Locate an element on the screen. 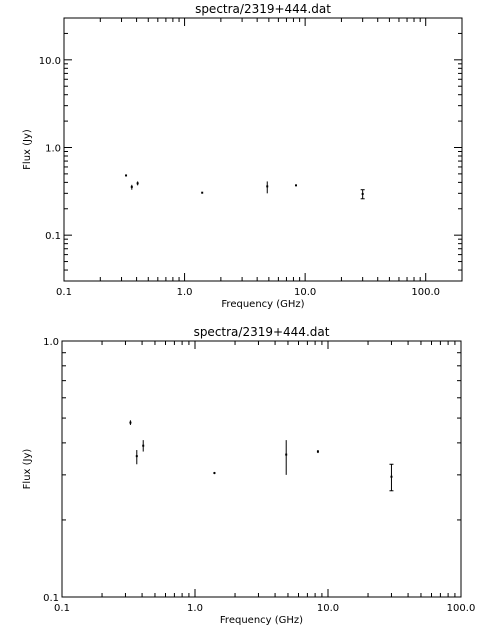  y-tick-label: 10.0 is located at coordinates (50, 61).